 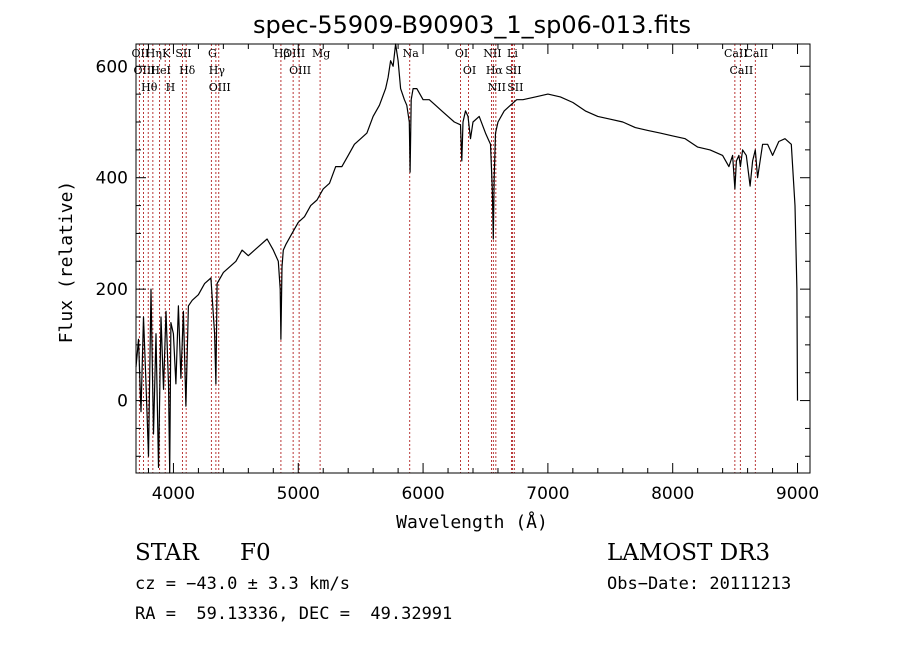 What do you see at coordinates (492, 53) in the screenshot?
I see `line-marker-label-20: NII` at bounding box center [492, 53].